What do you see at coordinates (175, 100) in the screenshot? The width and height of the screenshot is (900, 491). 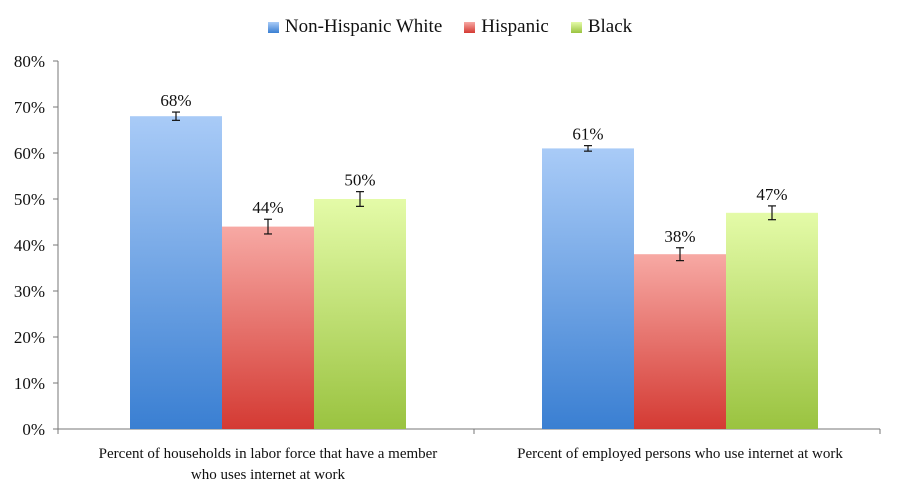 I see `data-label: 68%` at bounding box center [175, 100].